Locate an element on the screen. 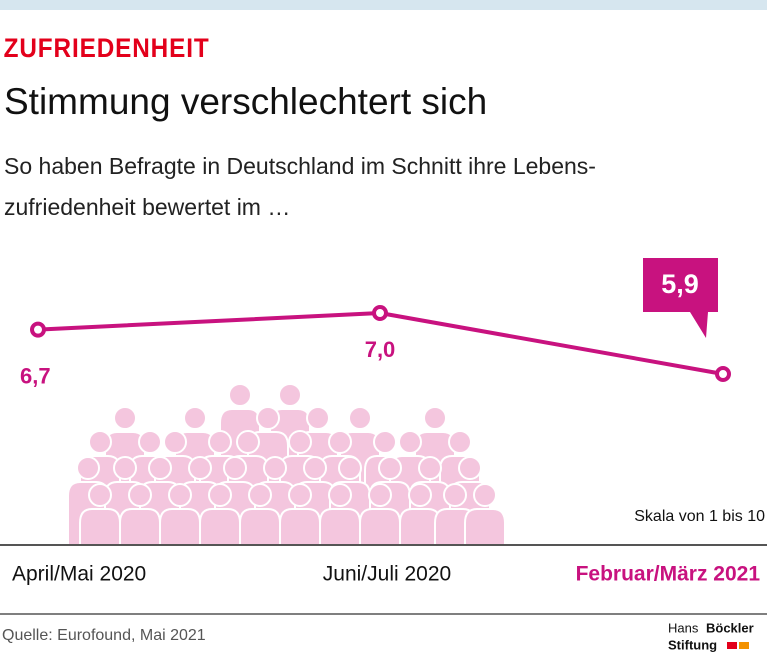 Image resolution: width=767 pixels, height=668 pixels. chart-title: Stimmung verschlechtert sich is located at coordinates (245, 101).